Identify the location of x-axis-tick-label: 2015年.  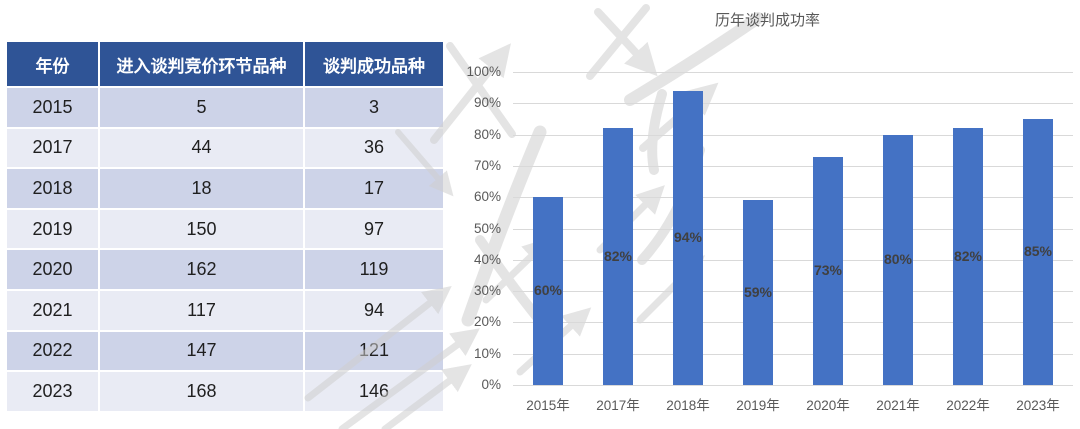
(548, 405).